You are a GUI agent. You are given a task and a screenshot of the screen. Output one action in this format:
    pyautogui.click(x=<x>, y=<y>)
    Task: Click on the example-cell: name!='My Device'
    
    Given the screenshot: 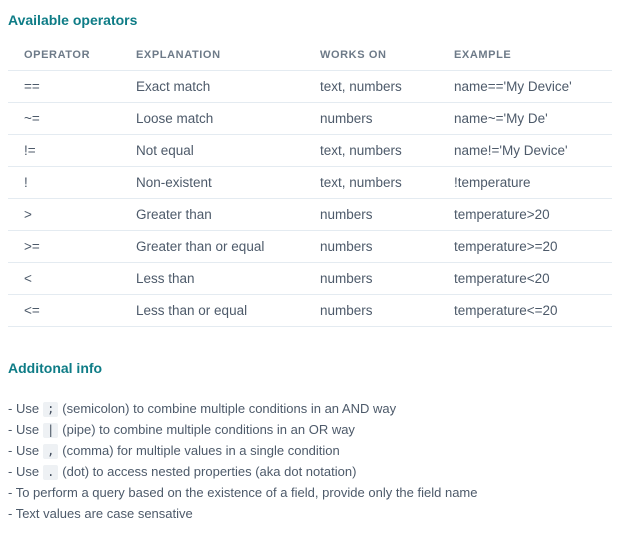 What is the action you would take?
    pyautogui.click(x=533, y=150)
    